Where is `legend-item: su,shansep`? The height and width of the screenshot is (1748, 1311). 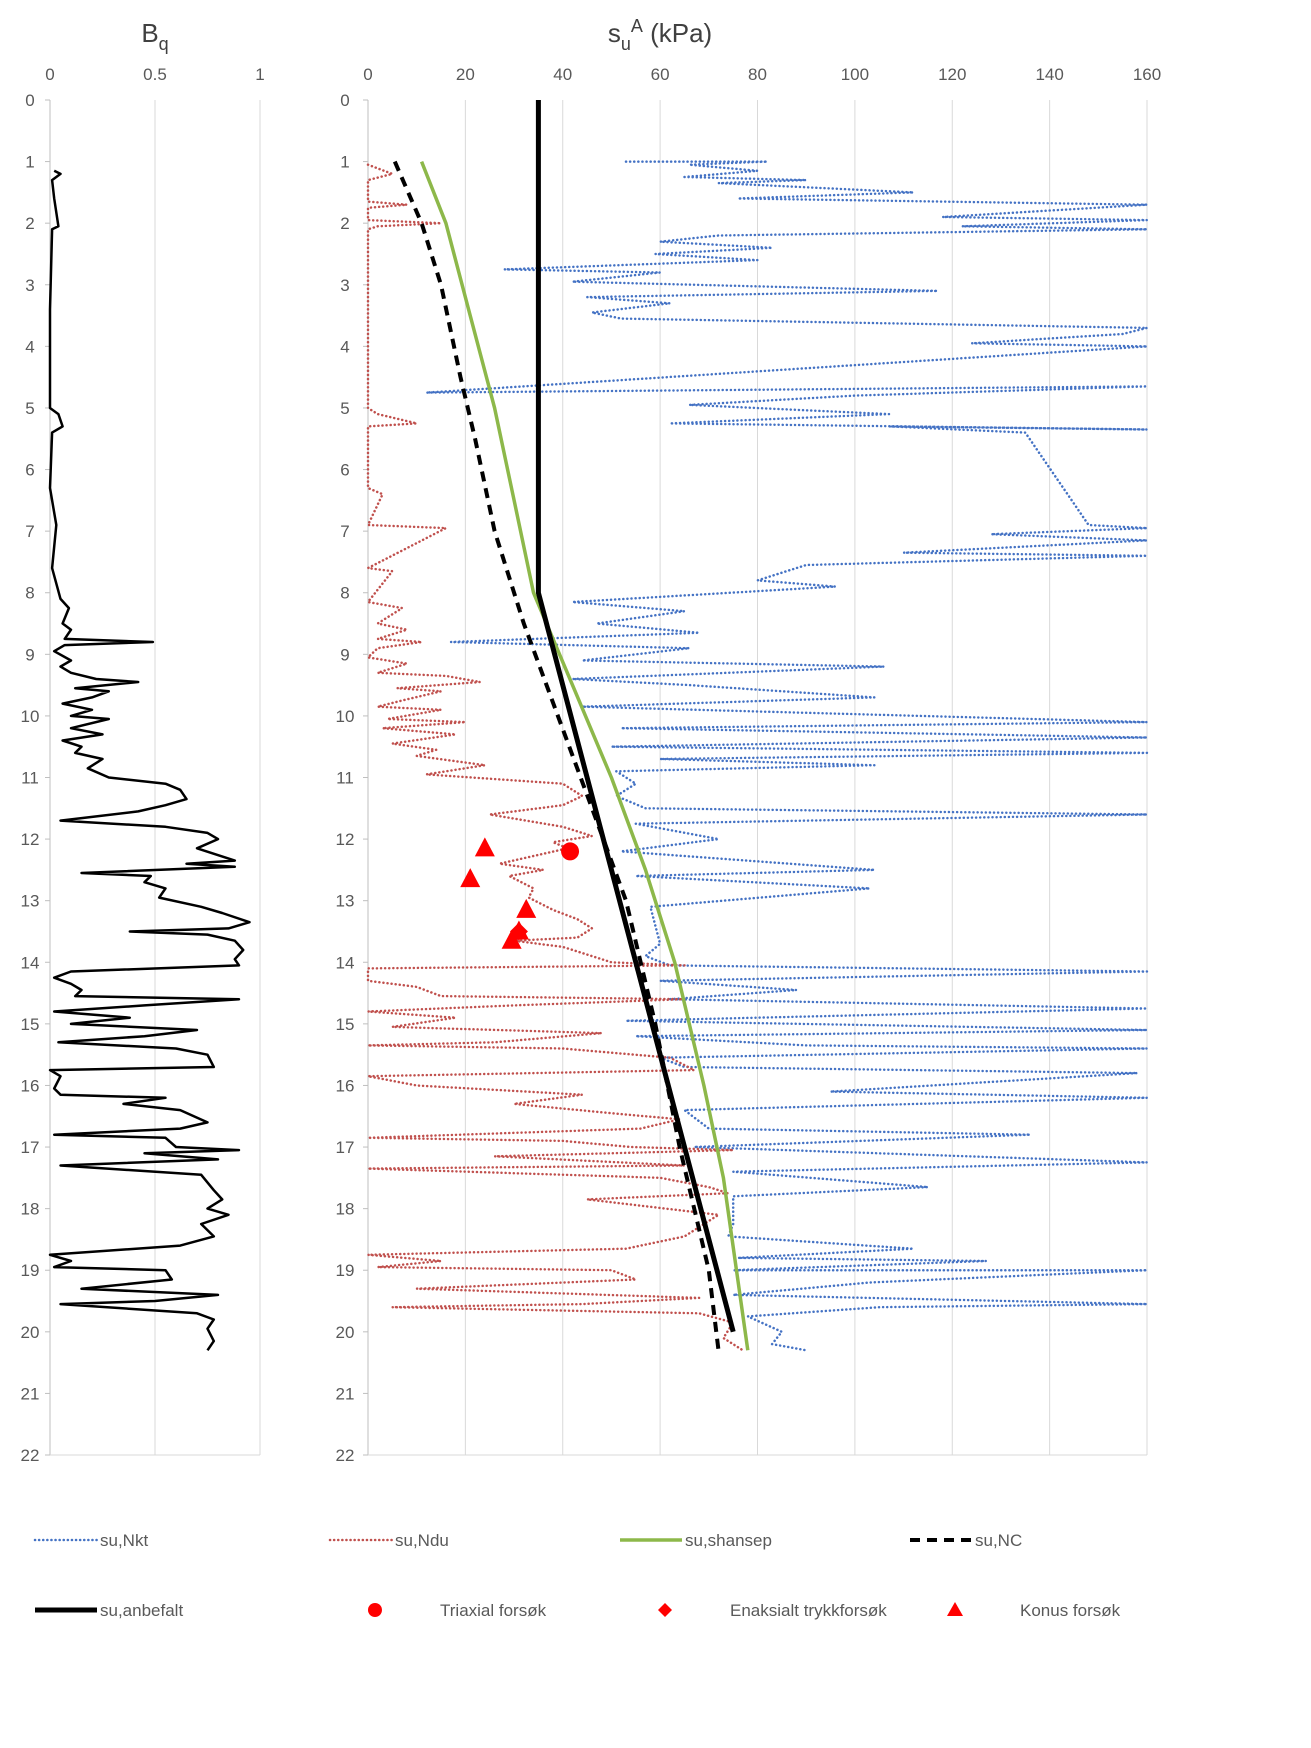
legend-item: su,shansep is located at coordinates (696, 1540).